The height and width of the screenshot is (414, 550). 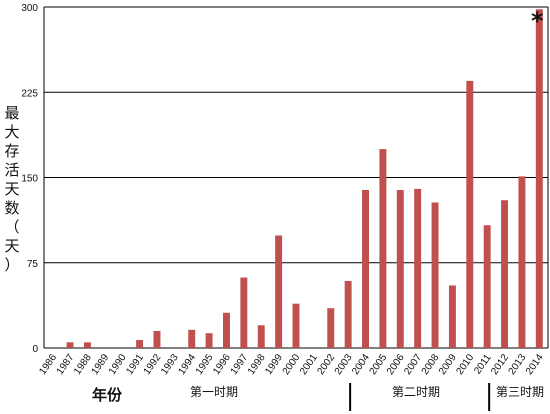 What do you see at coordinates (87, 345) in the screenshot?
I see `bar-1988` at bounding box center [87, 345].